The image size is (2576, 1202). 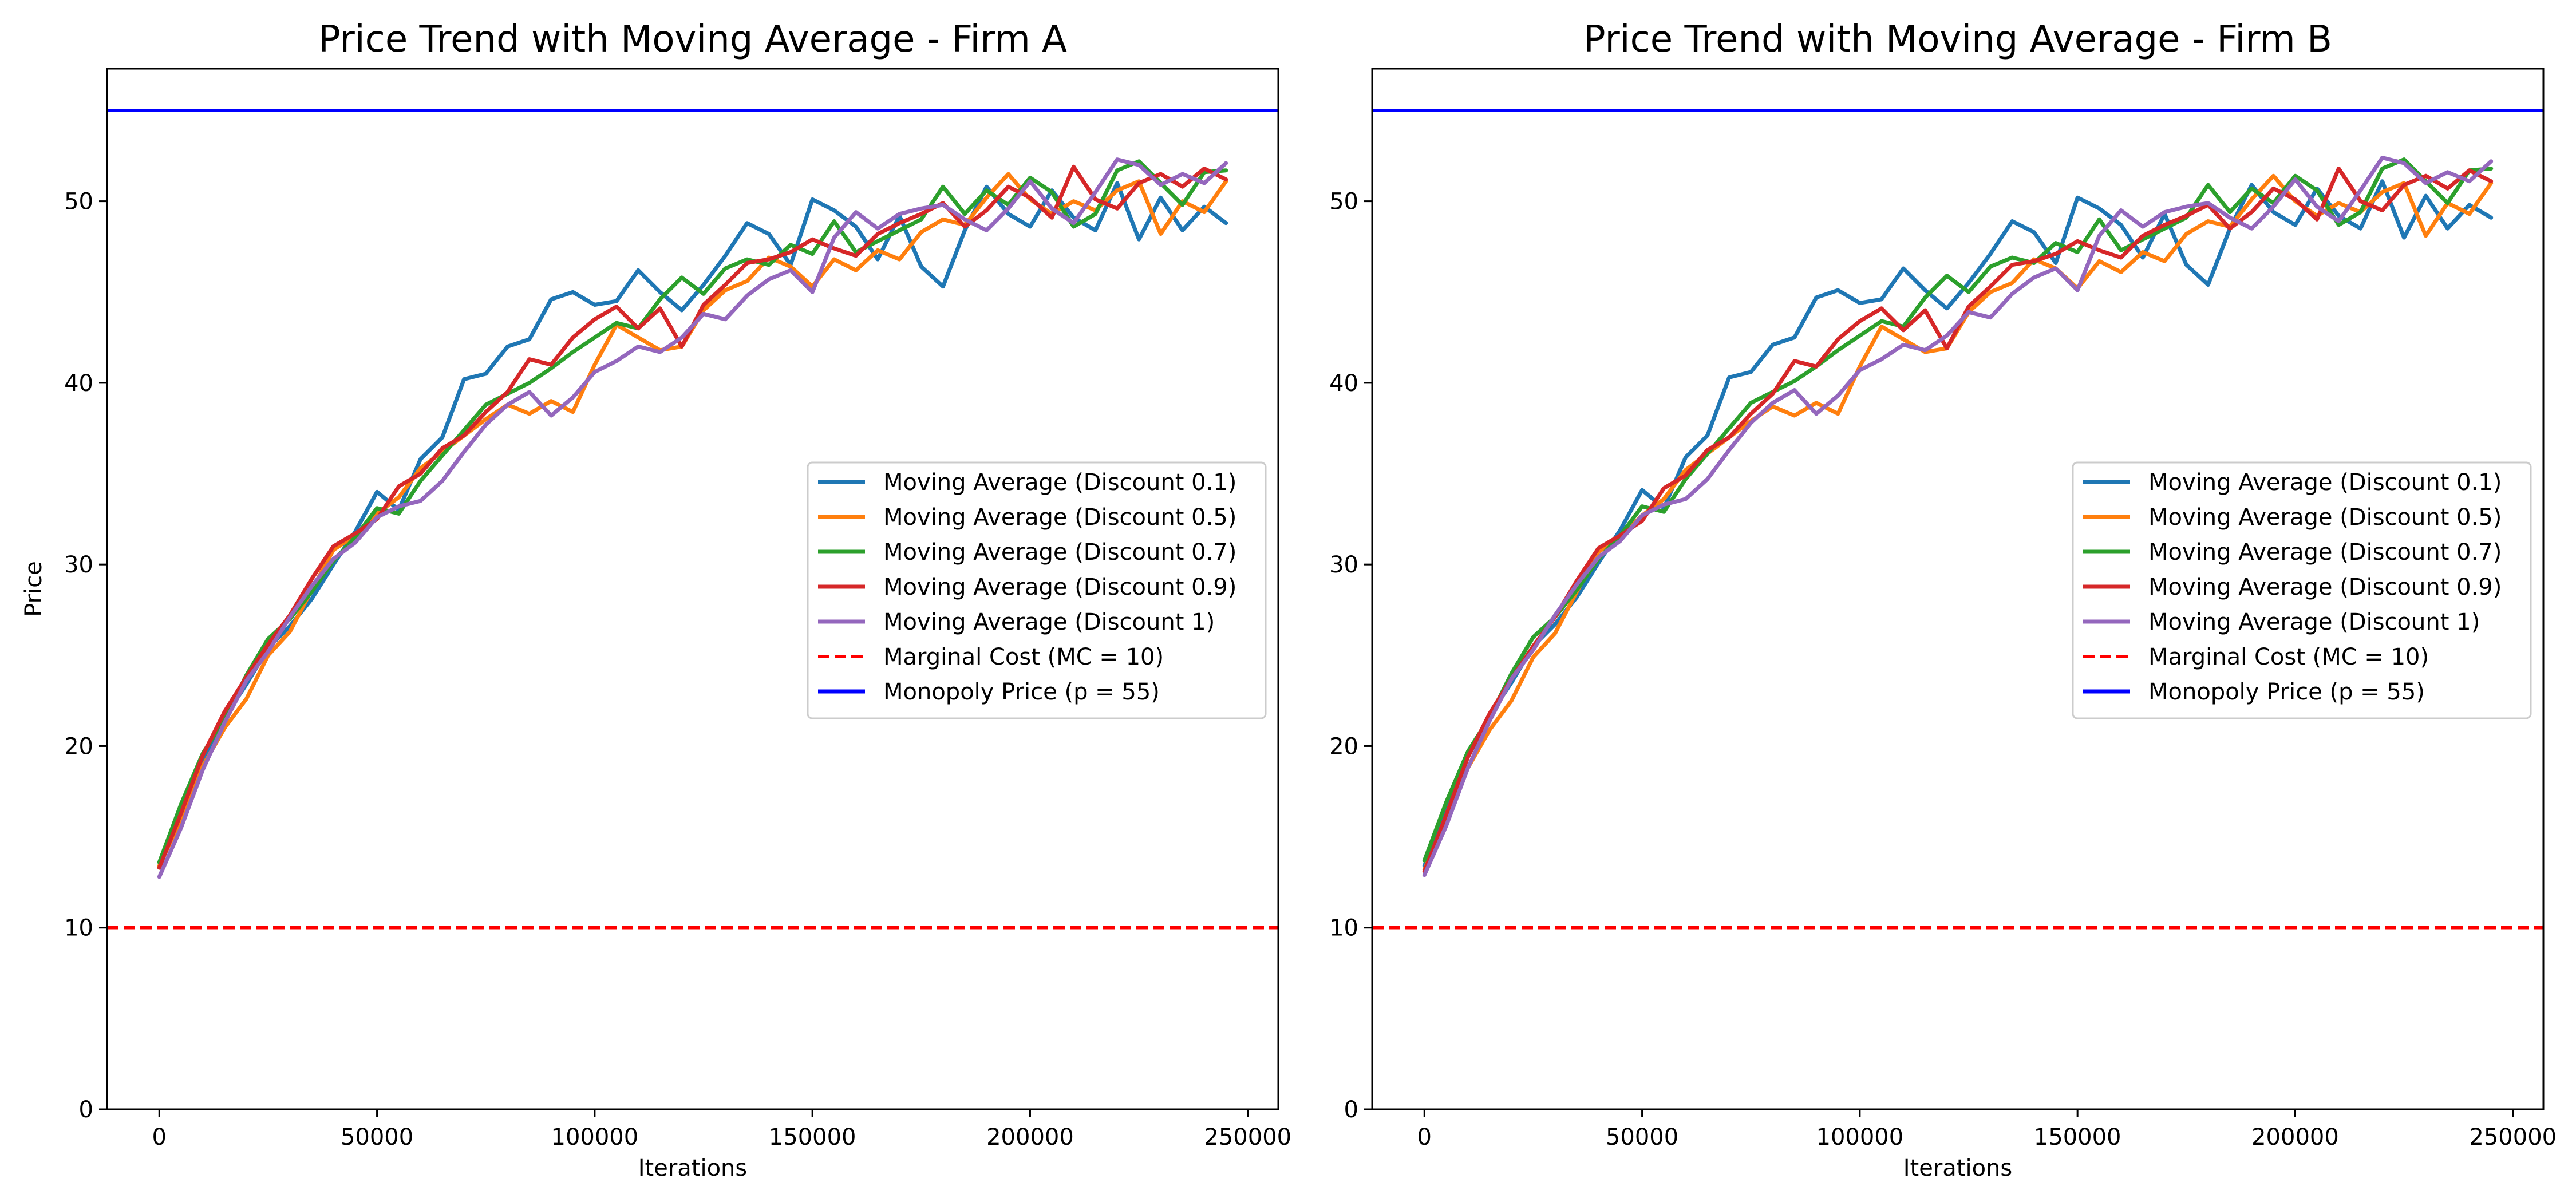 I want to click on chart-title: Price Trend with Moving Average - Firm B, so click(x=1957, y=40).